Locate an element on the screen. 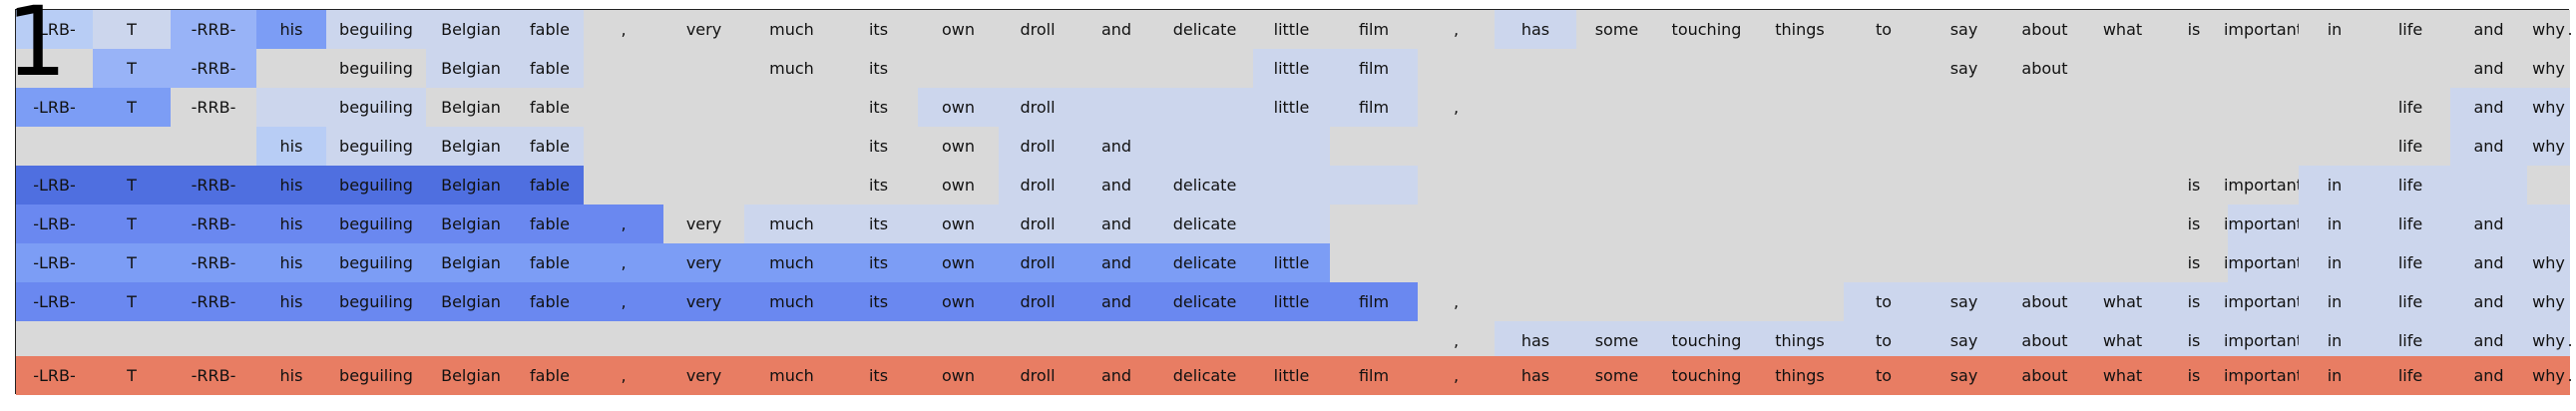 The image size is (2576, 411). token-cell: -LRB- is located at coordinates (54, 224).